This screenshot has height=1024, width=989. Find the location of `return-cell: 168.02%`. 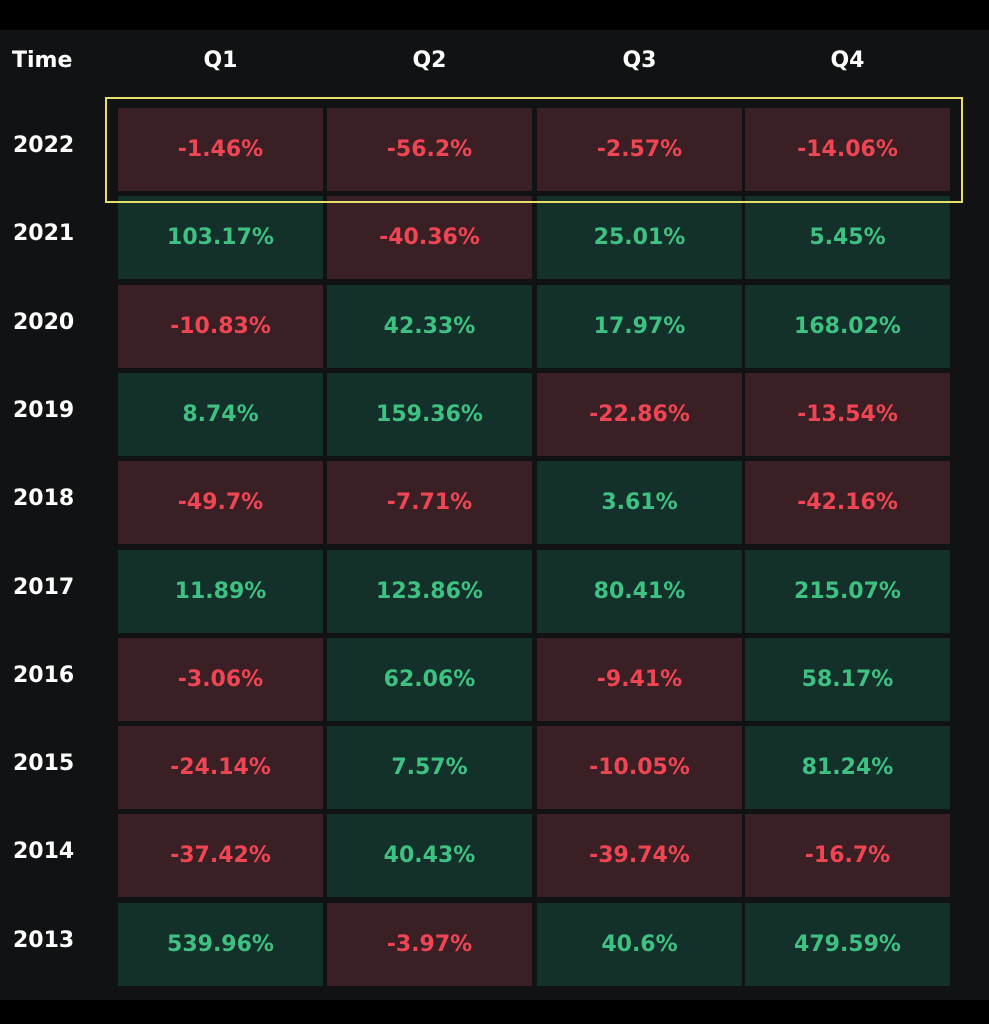

return-cell: 168.02% is located at coordinates (847, 326).